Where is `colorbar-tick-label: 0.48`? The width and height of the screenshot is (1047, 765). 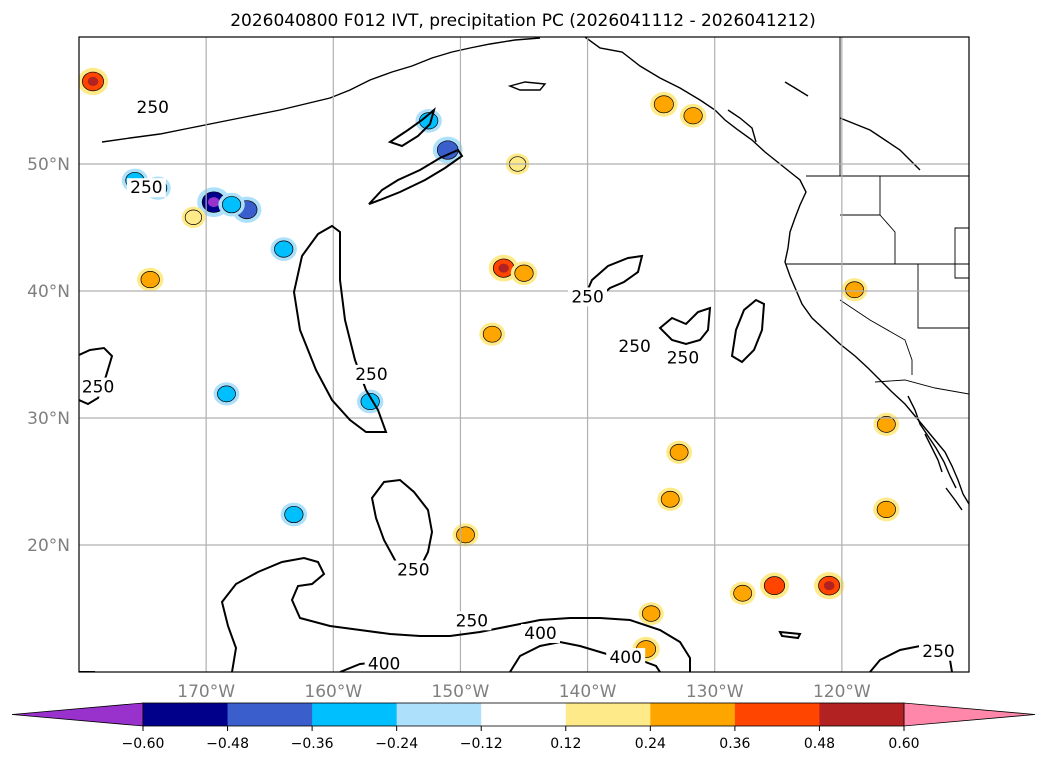
colorbar-tick-label: 0.48 is located at coordinates (819, 744).